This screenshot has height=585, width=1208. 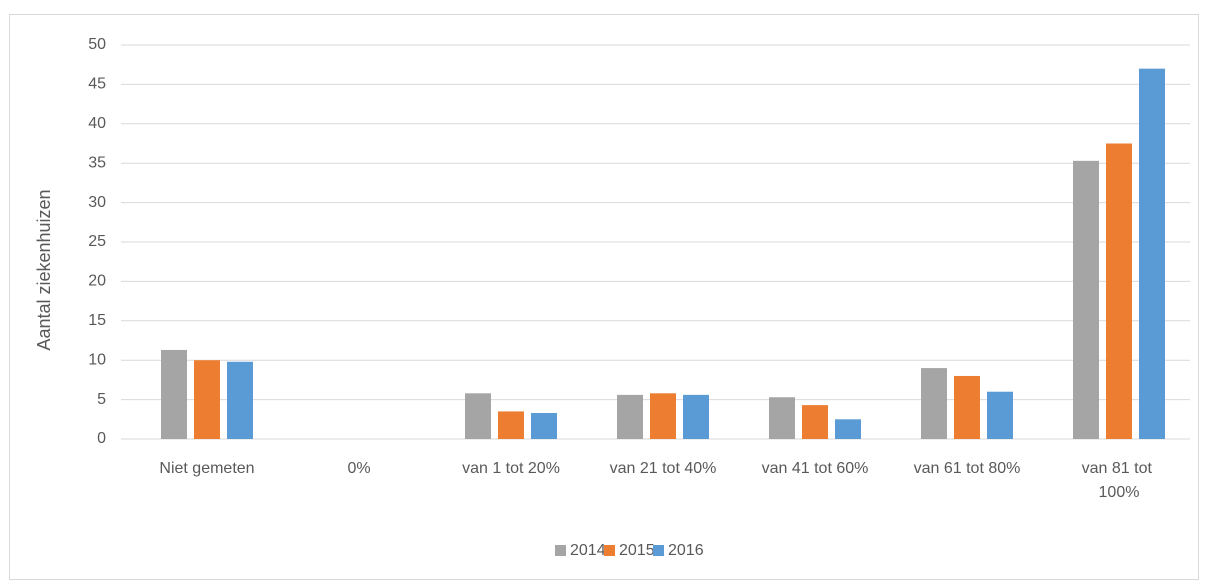 What do you see at coordinates (101, 438) in the screenshot?
I see `y-tick-label: 0` at bounding box center [101, 438].